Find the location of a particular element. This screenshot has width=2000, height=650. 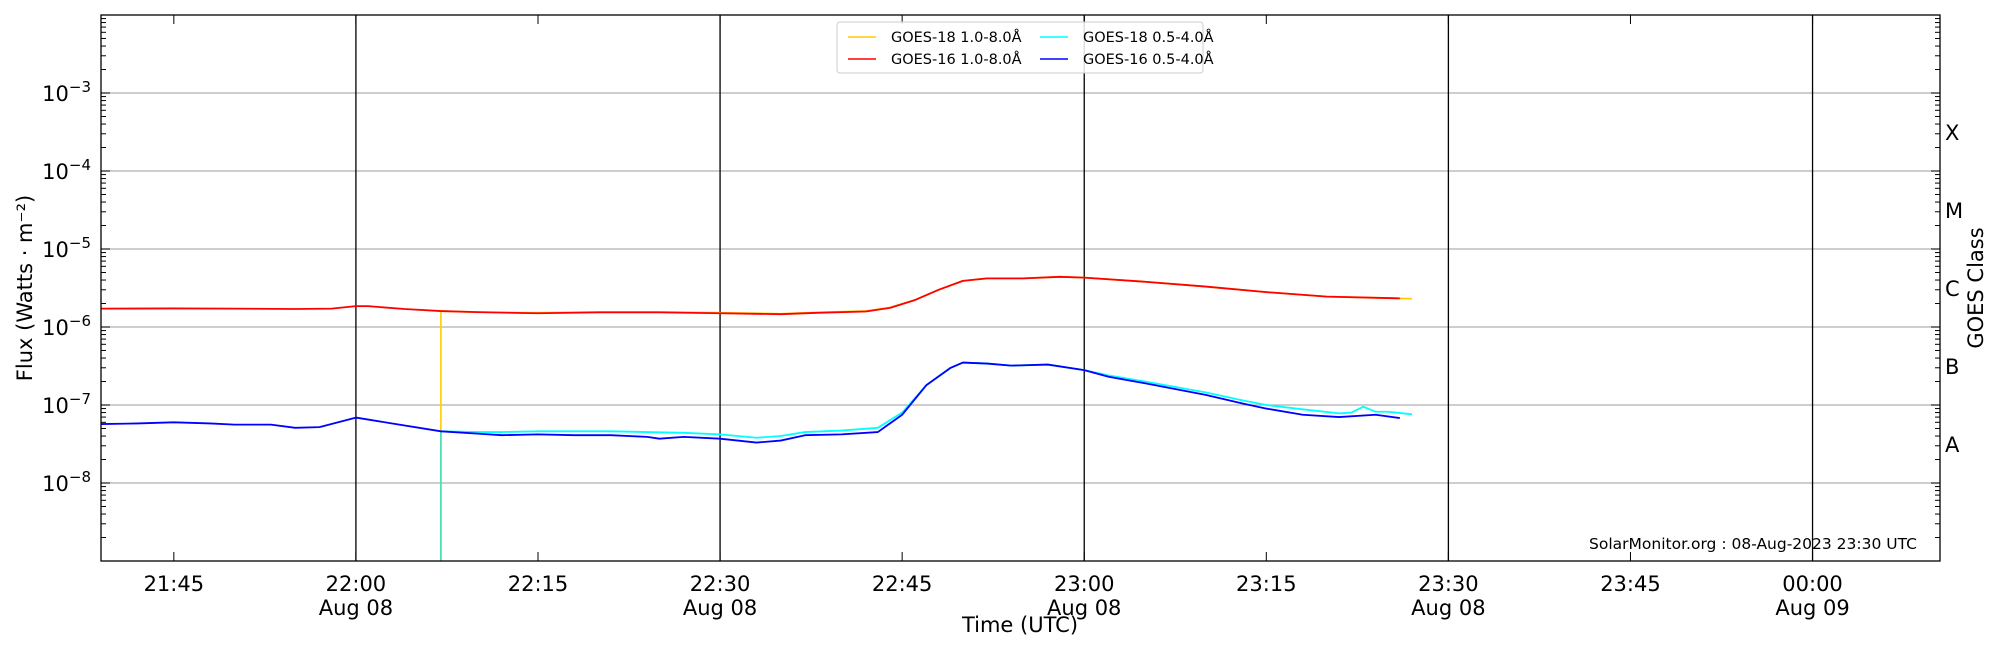

x-tick-date-label: Aug 09 is located at coordinates (1812, 608).